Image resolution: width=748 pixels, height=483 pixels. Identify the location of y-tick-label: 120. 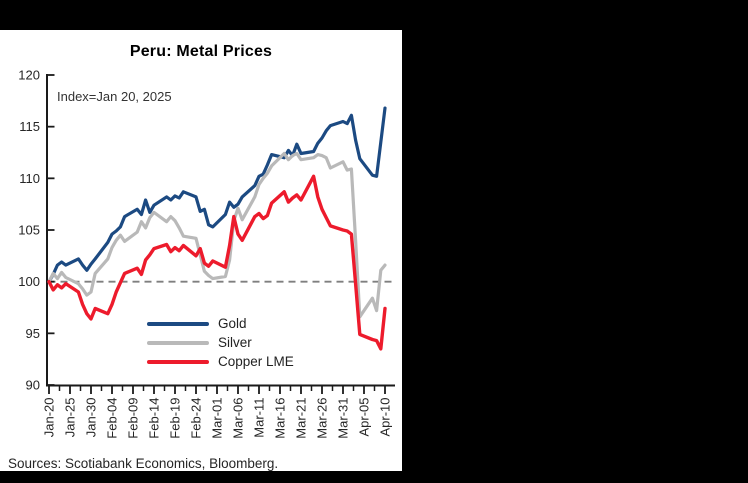
(29, 75).